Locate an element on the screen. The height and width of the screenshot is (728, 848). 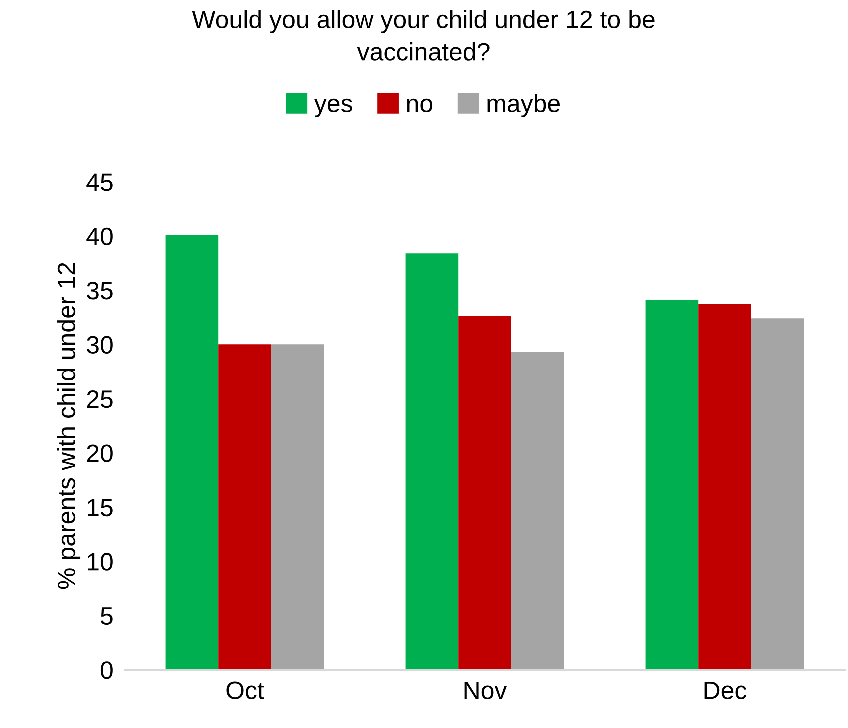
y-tick-label: 20 is located at coordinates (100, 453).